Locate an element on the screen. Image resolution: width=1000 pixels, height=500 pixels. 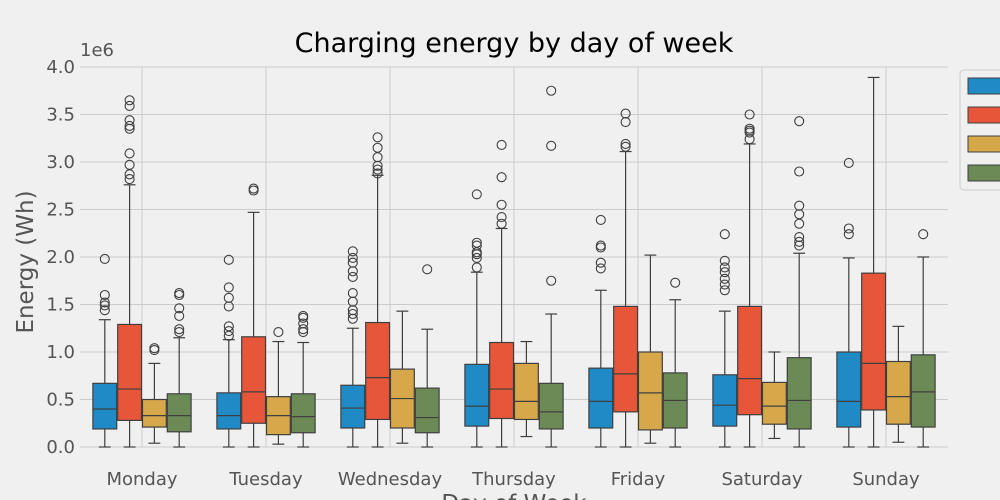
y-tick-label: 2.5 is located at coordinates (60, 210).